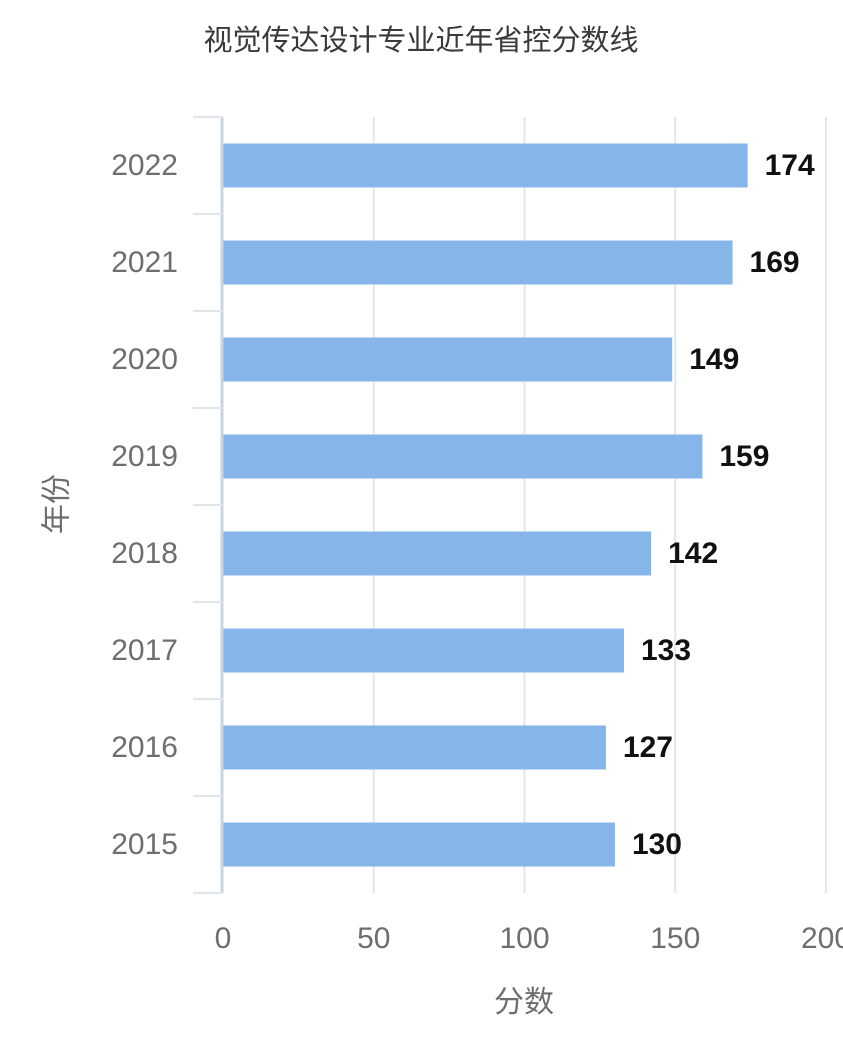 Image resolution: width=843 pixels, height=1063 pixels. Describe the element at coordinates (666, 650) in the screenshot. I see `data-label: 133` at that location.